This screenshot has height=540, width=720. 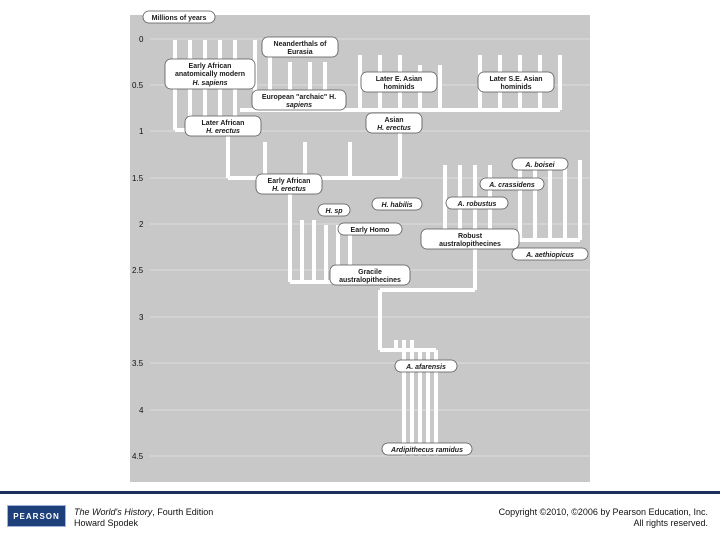 I want to click on a-crassidens-label: A. crassidens, so click(x=511, y=185).